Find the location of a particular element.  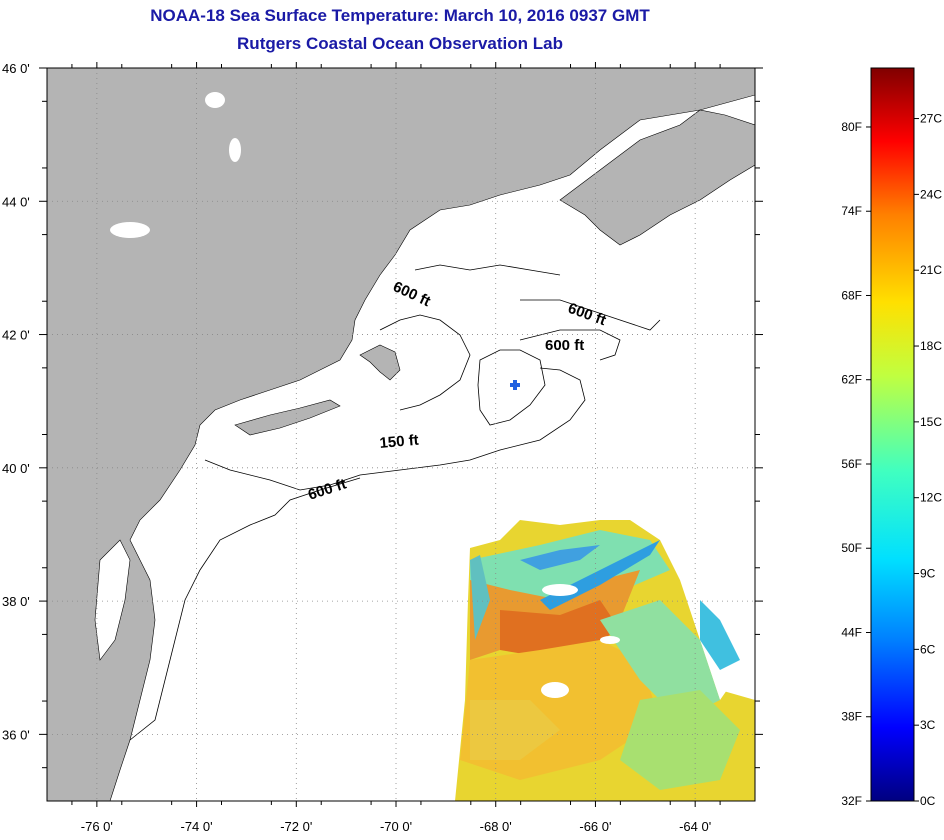

buoy-marker is located at coordinates (515, 385).